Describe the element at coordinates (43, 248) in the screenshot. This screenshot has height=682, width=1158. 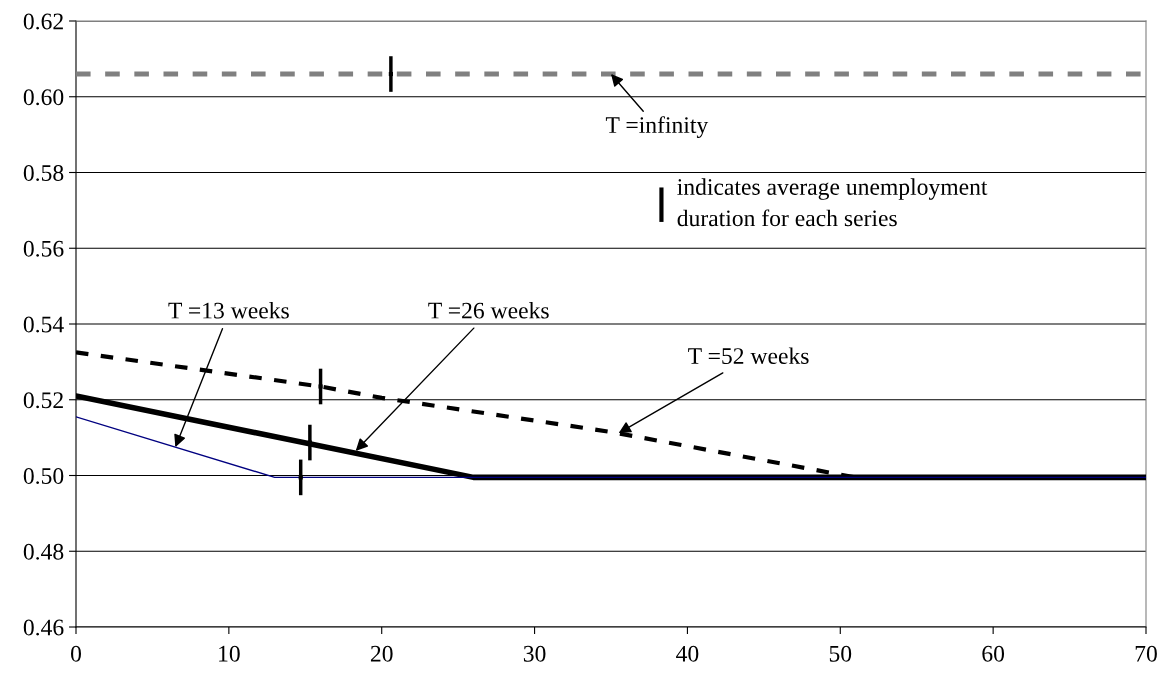
I see `y-tick-label: 0.56` at that location.